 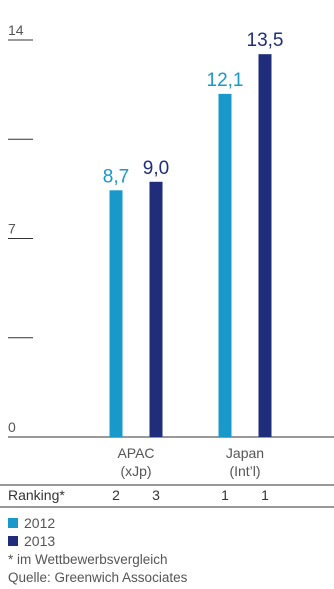 I want to click on legend-swatch-2013, so click(x=13, y=541).